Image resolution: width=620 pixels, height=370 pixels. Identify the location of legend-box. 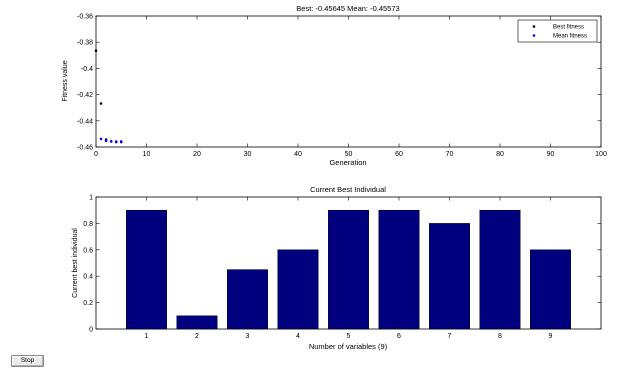
(557, 31).